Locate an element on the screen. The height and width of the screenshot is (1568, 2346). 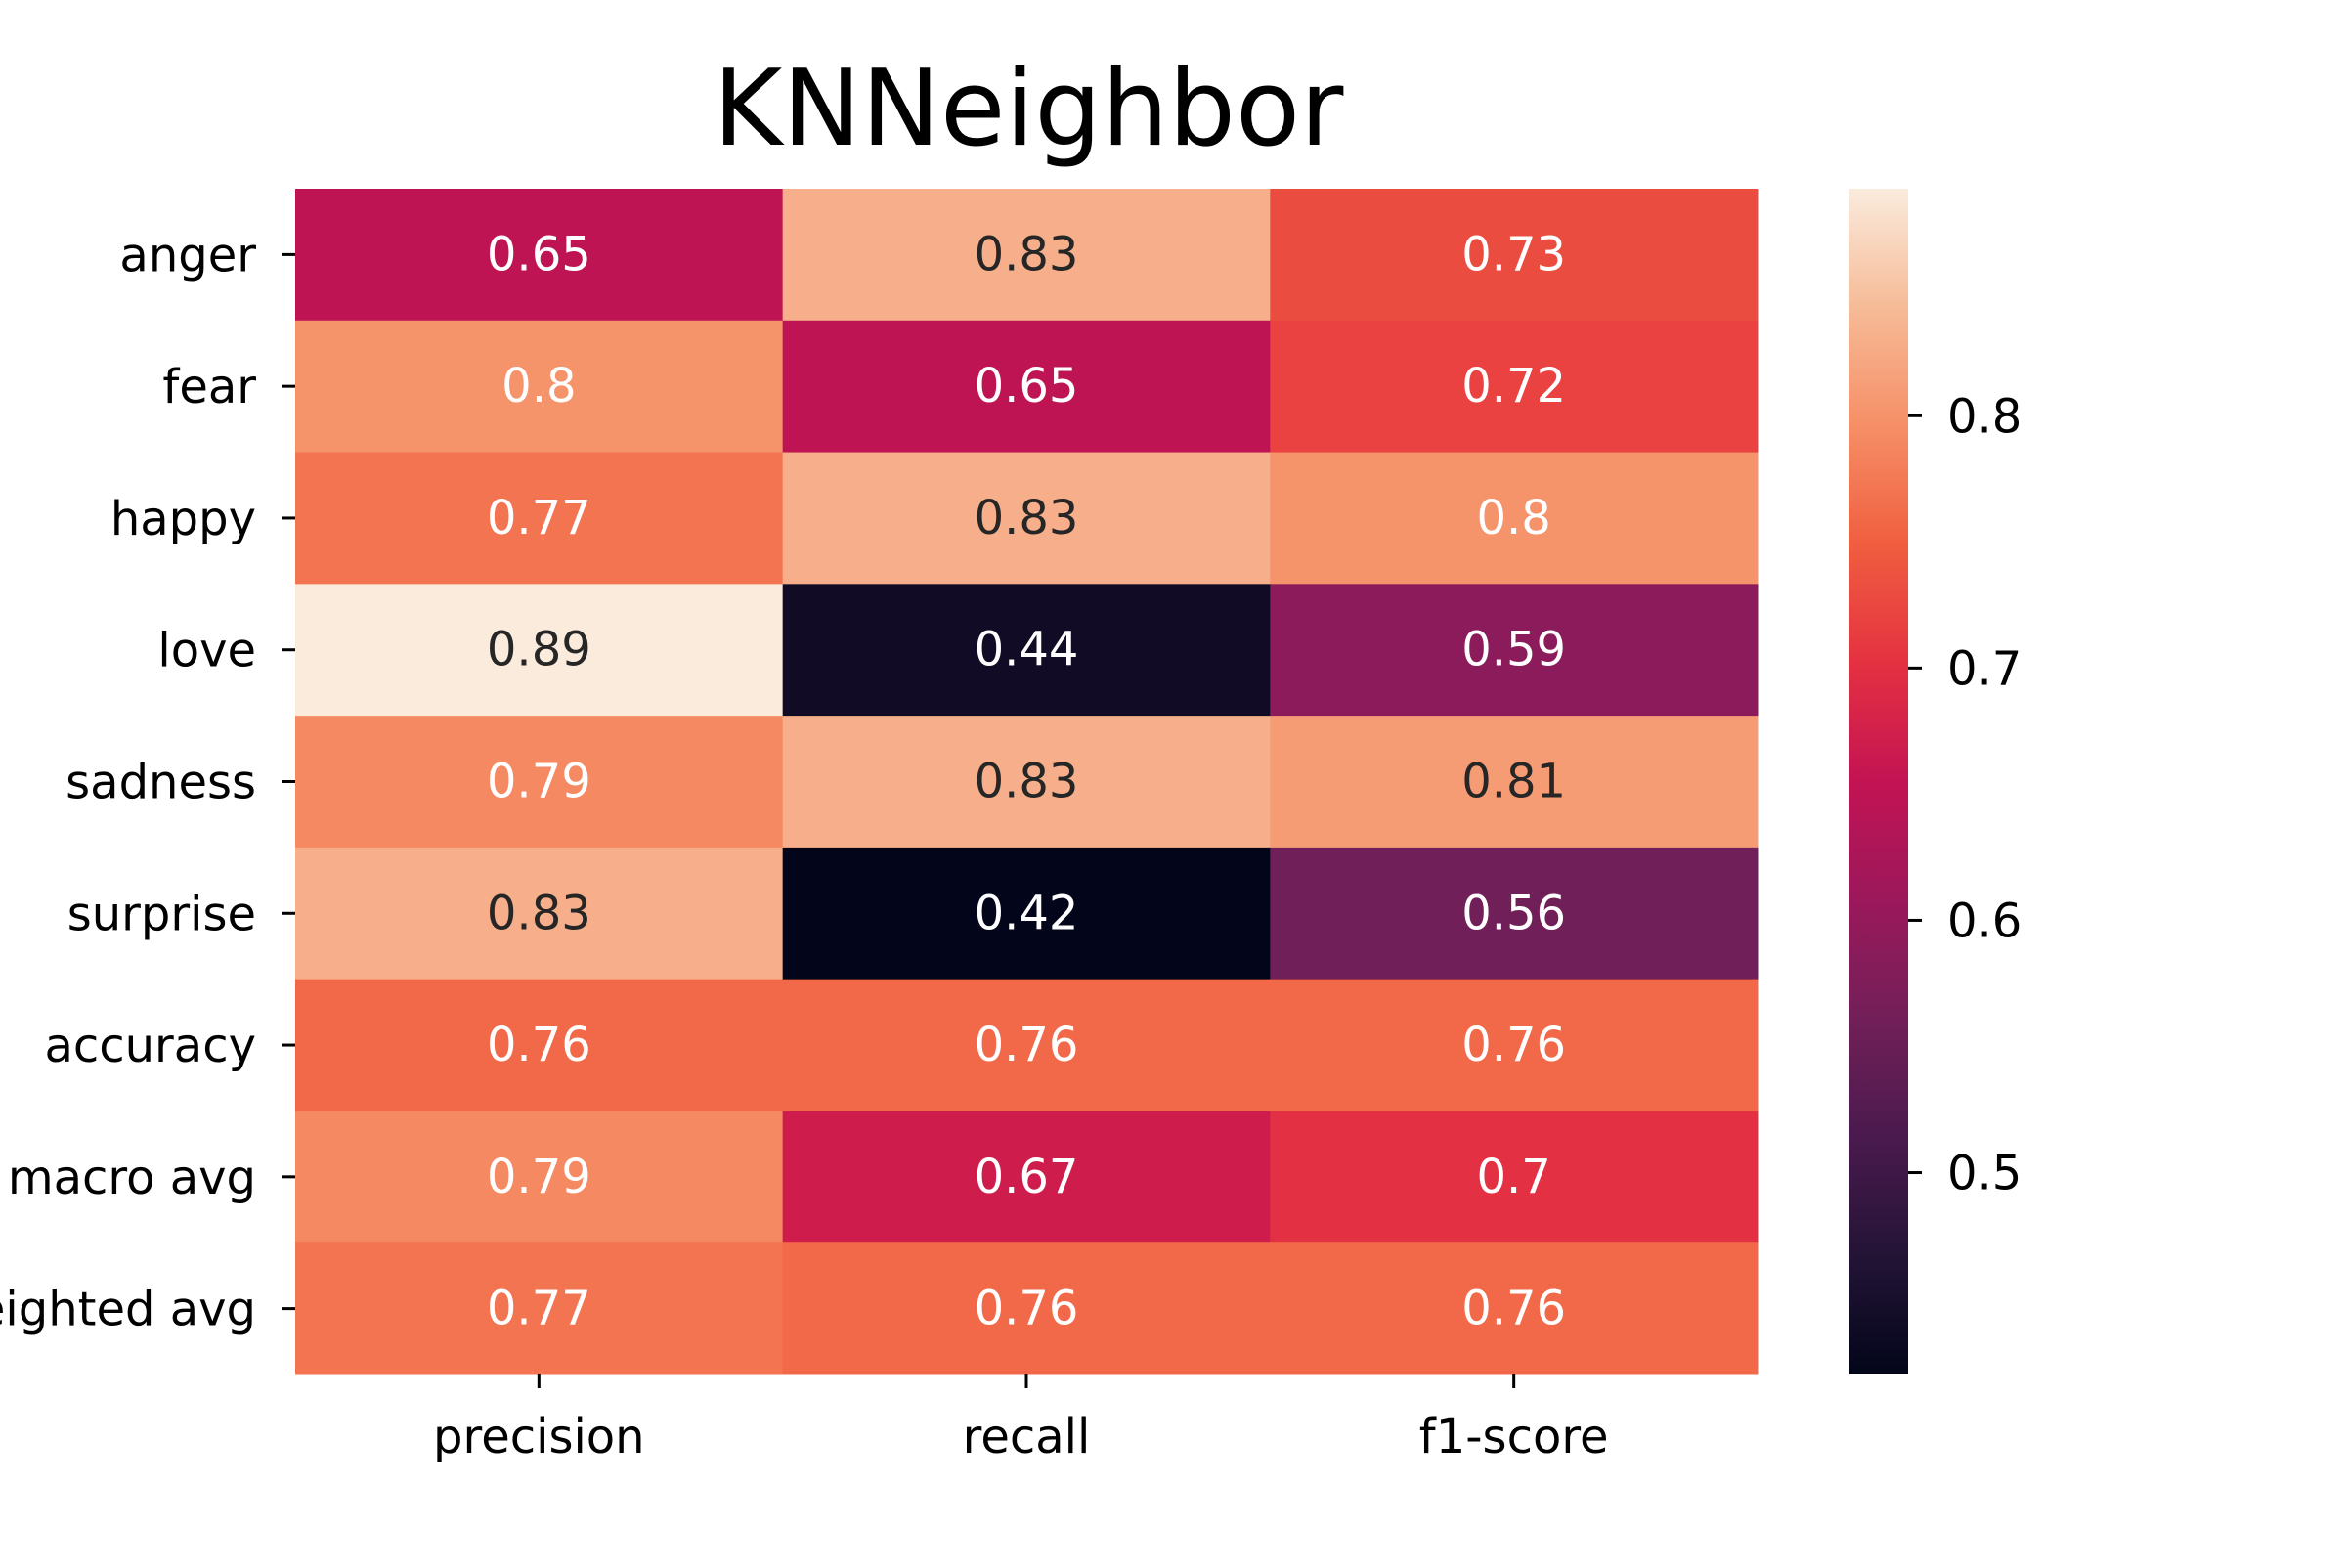
colorbar-gradient is located at coordinates (1879, 781).